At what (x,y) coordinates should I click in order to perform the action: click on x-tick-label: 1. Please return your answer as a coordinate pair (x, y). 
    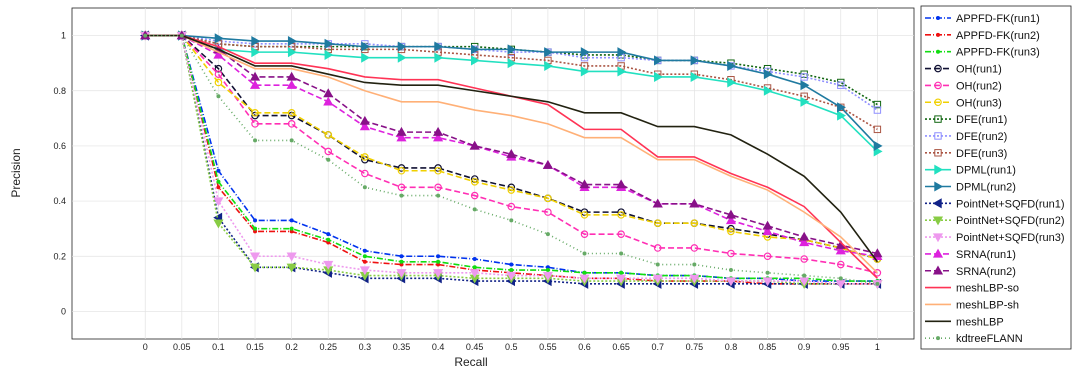
    Looking at the image, I should click on (877, 347).